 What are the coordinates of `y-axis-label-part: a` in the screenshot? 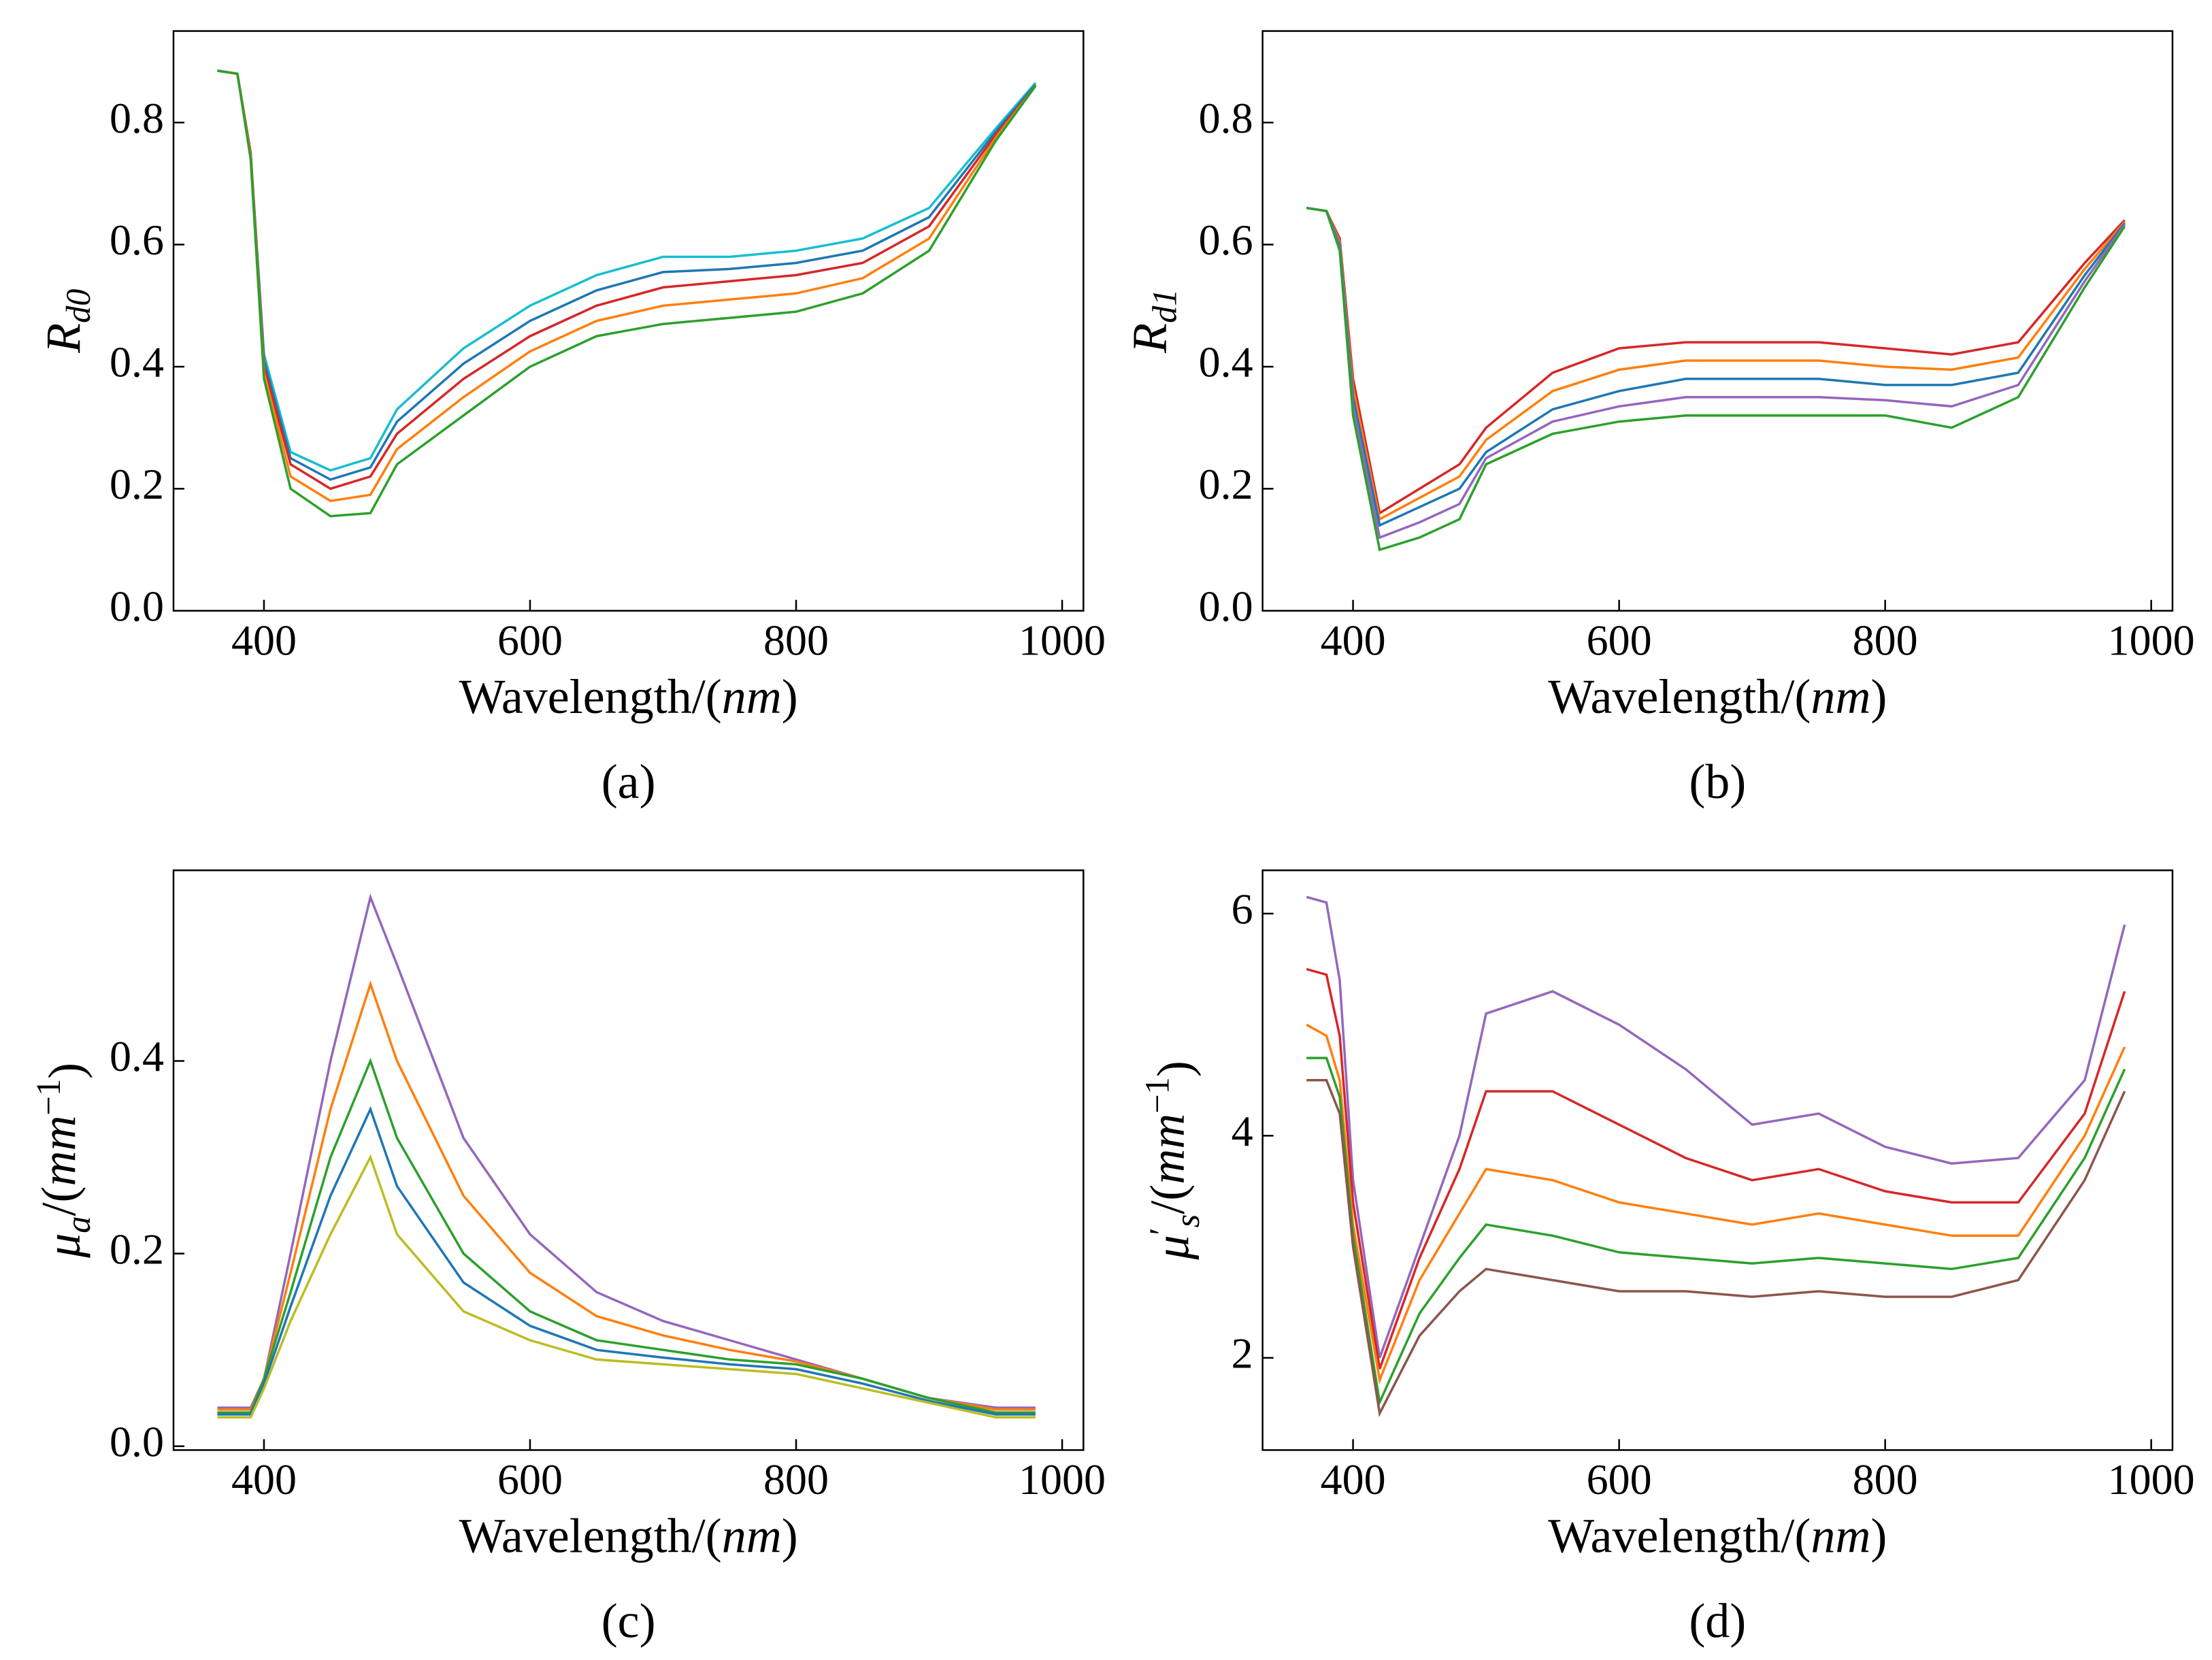 It's located at (78, 1224).